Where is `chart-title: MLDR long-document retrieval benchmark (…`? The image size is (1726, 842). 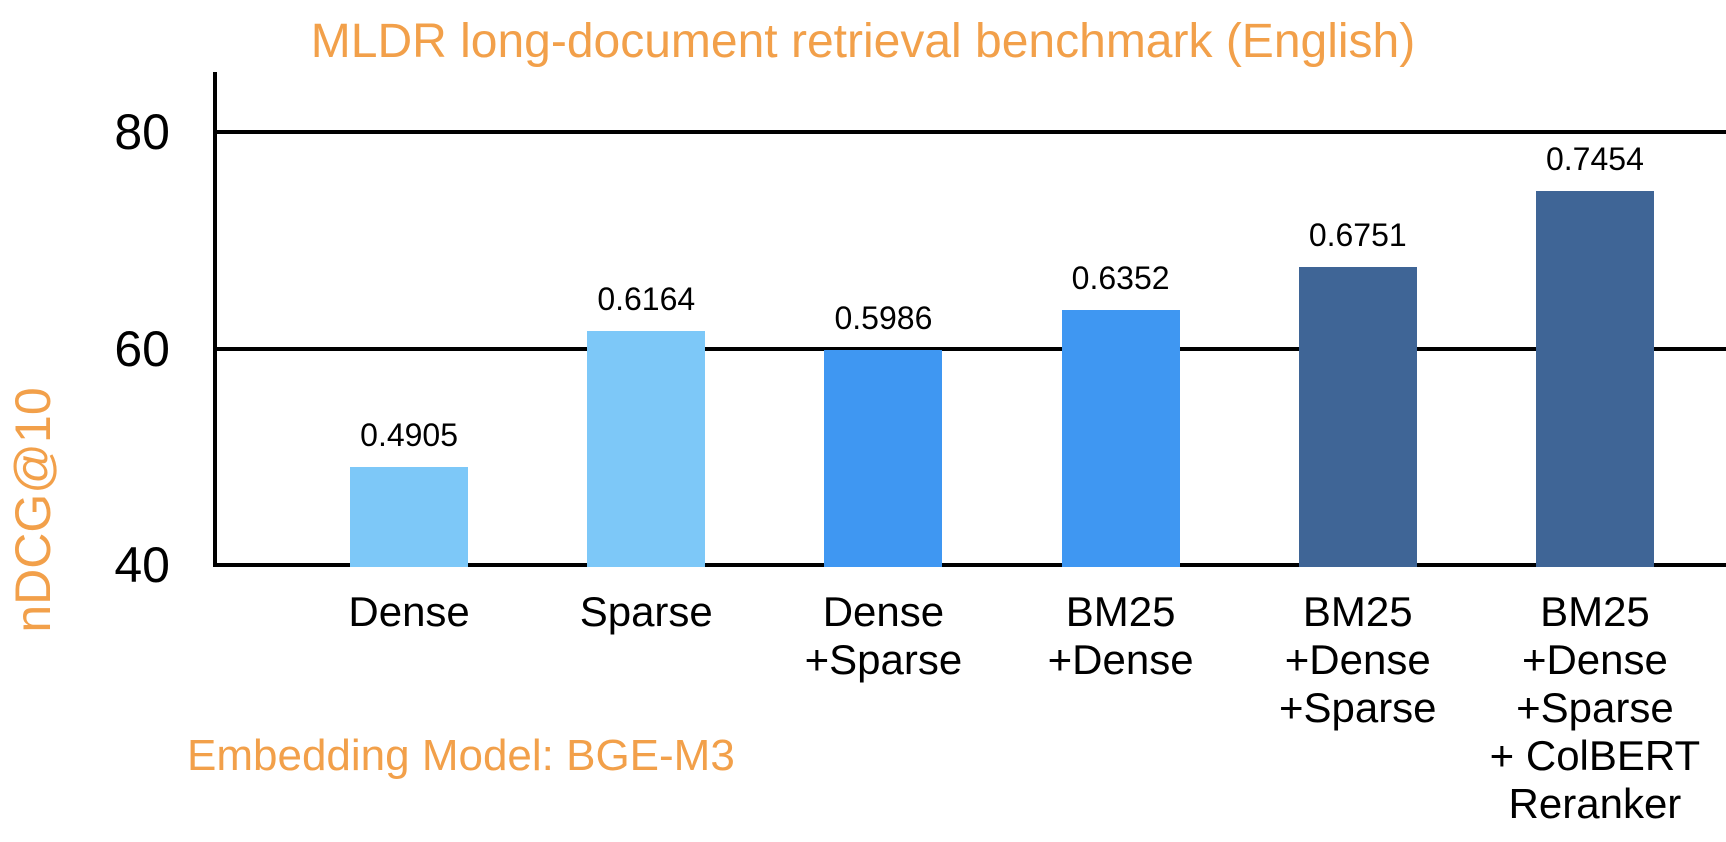
chart-title: MLDR long-document retrieval benchmark (… is located at coordinates (863, 41).